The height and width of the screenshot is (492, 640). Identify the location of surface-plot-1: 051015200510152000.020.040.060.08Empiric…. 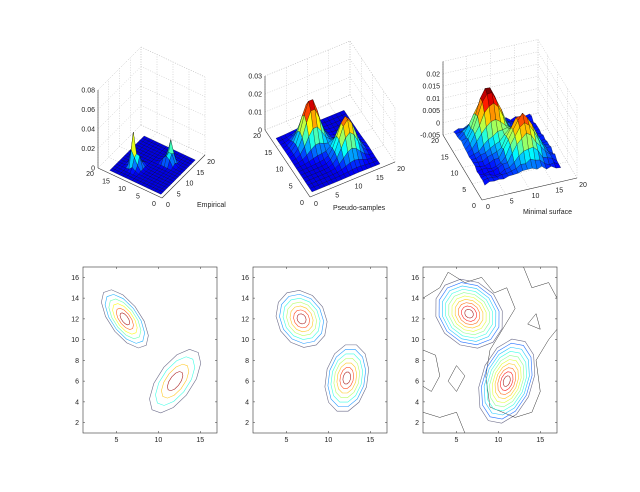
(153, 127).